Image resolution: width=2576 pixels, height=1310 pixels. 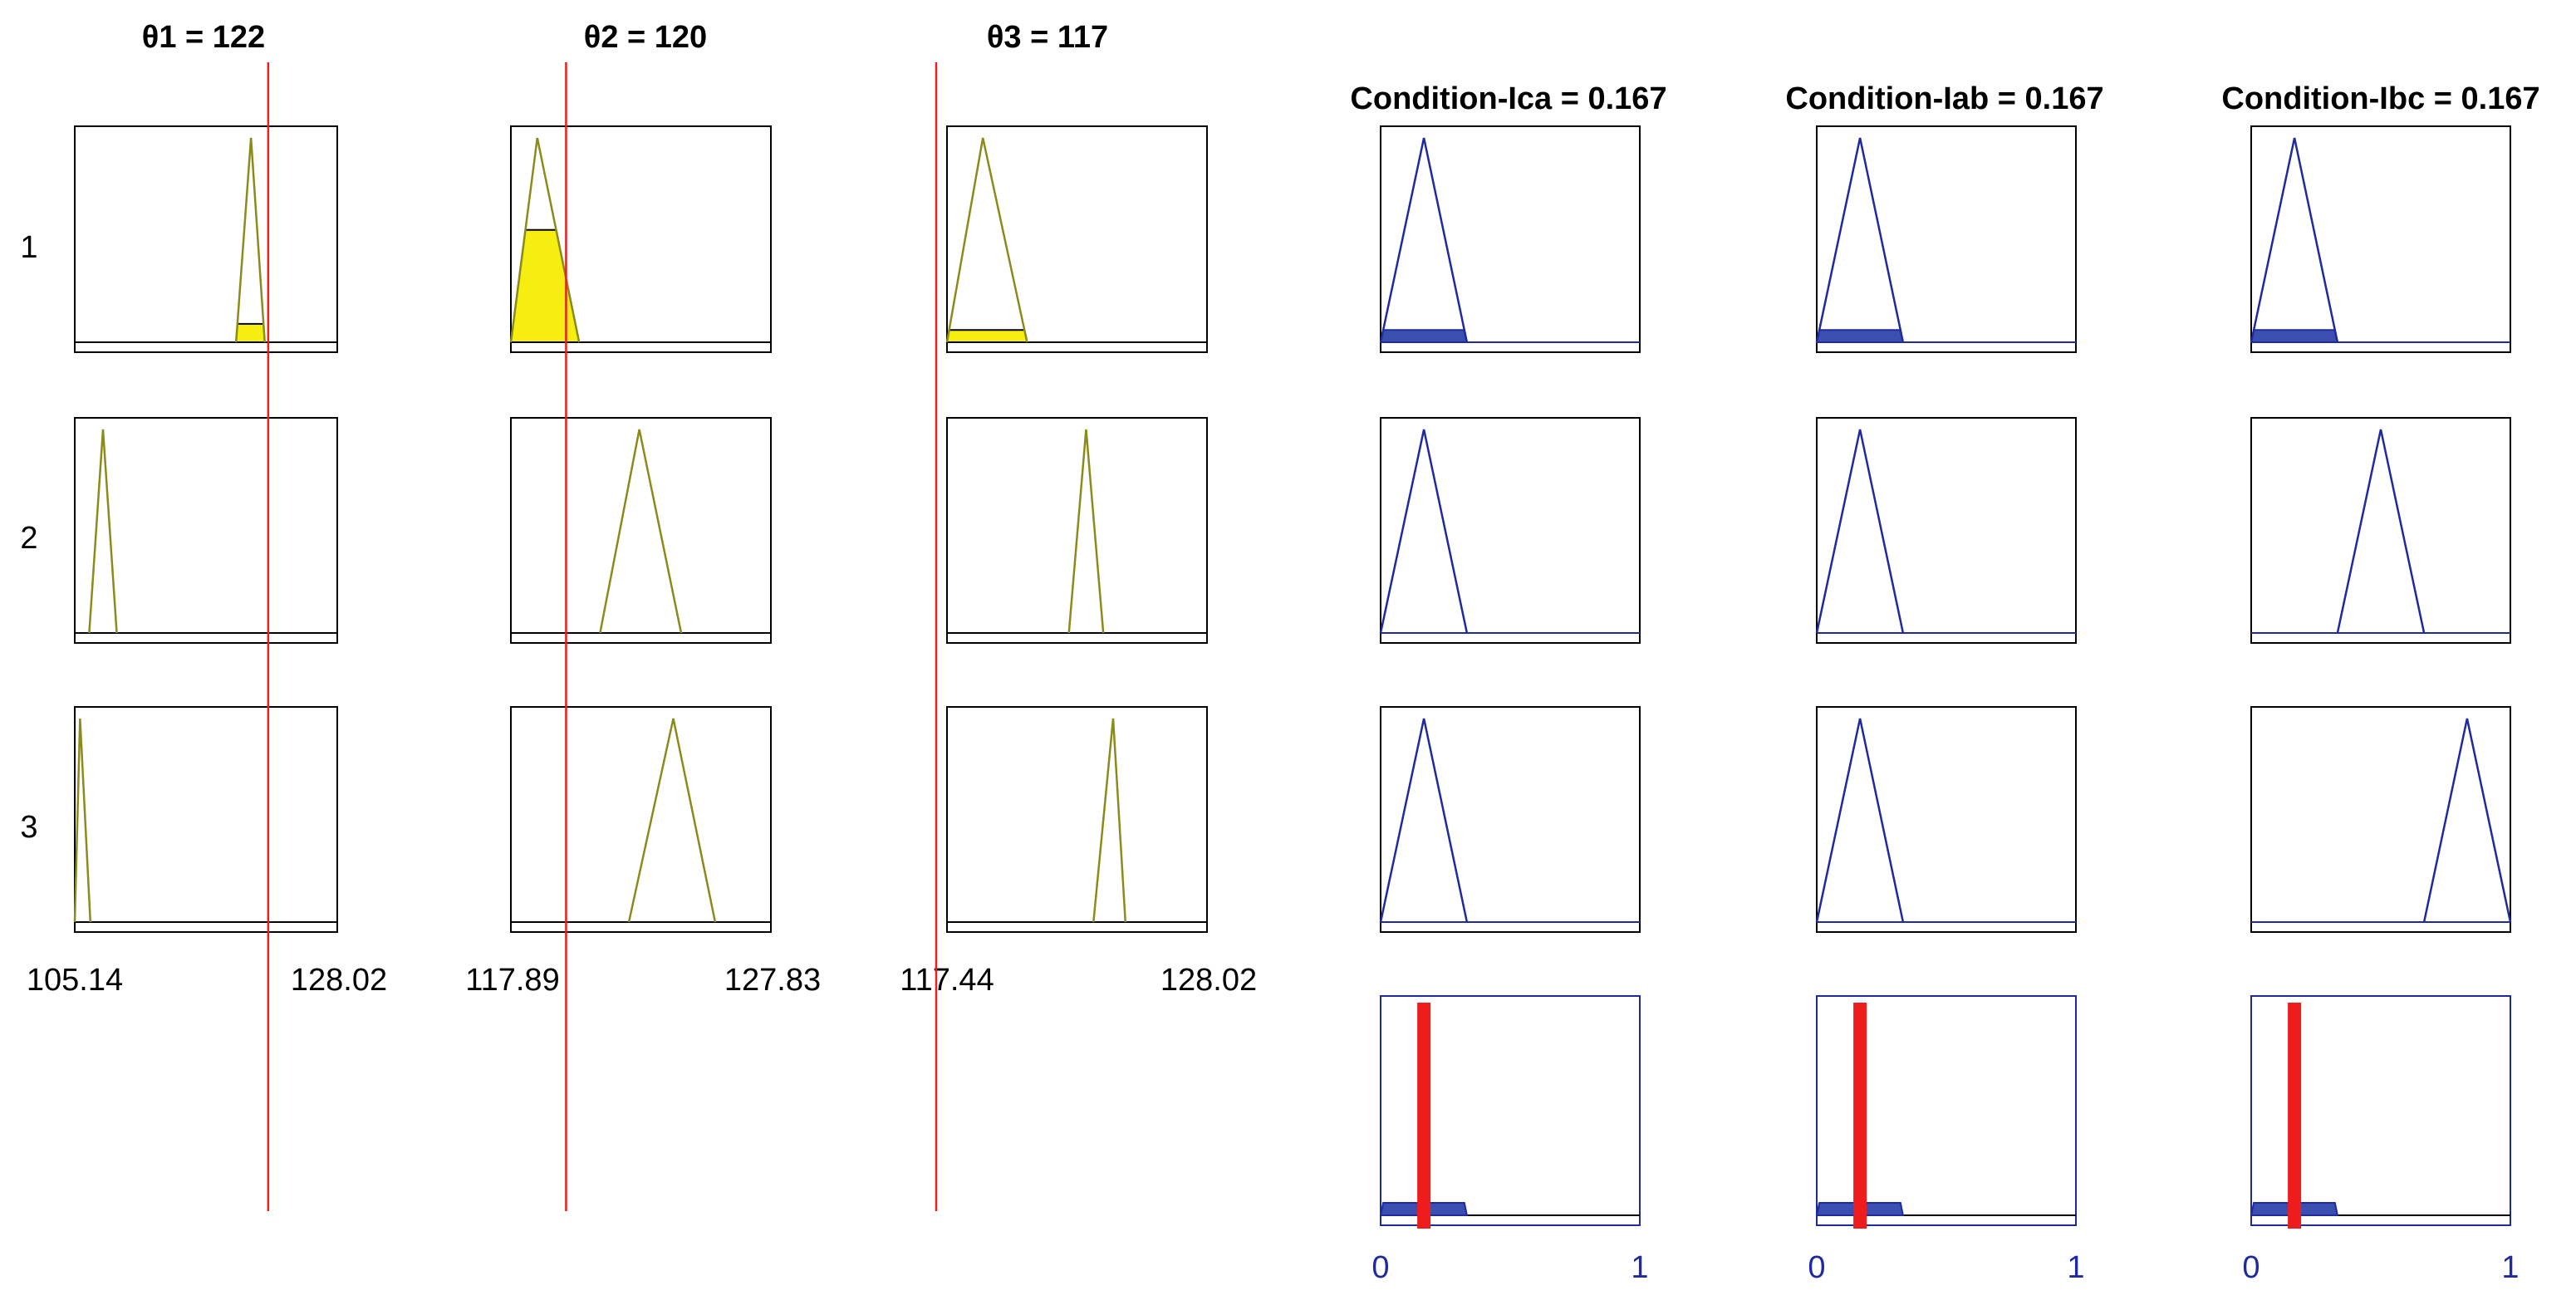 I want to click on output-2-rule-1-axes, so click(x=1946, y=239).